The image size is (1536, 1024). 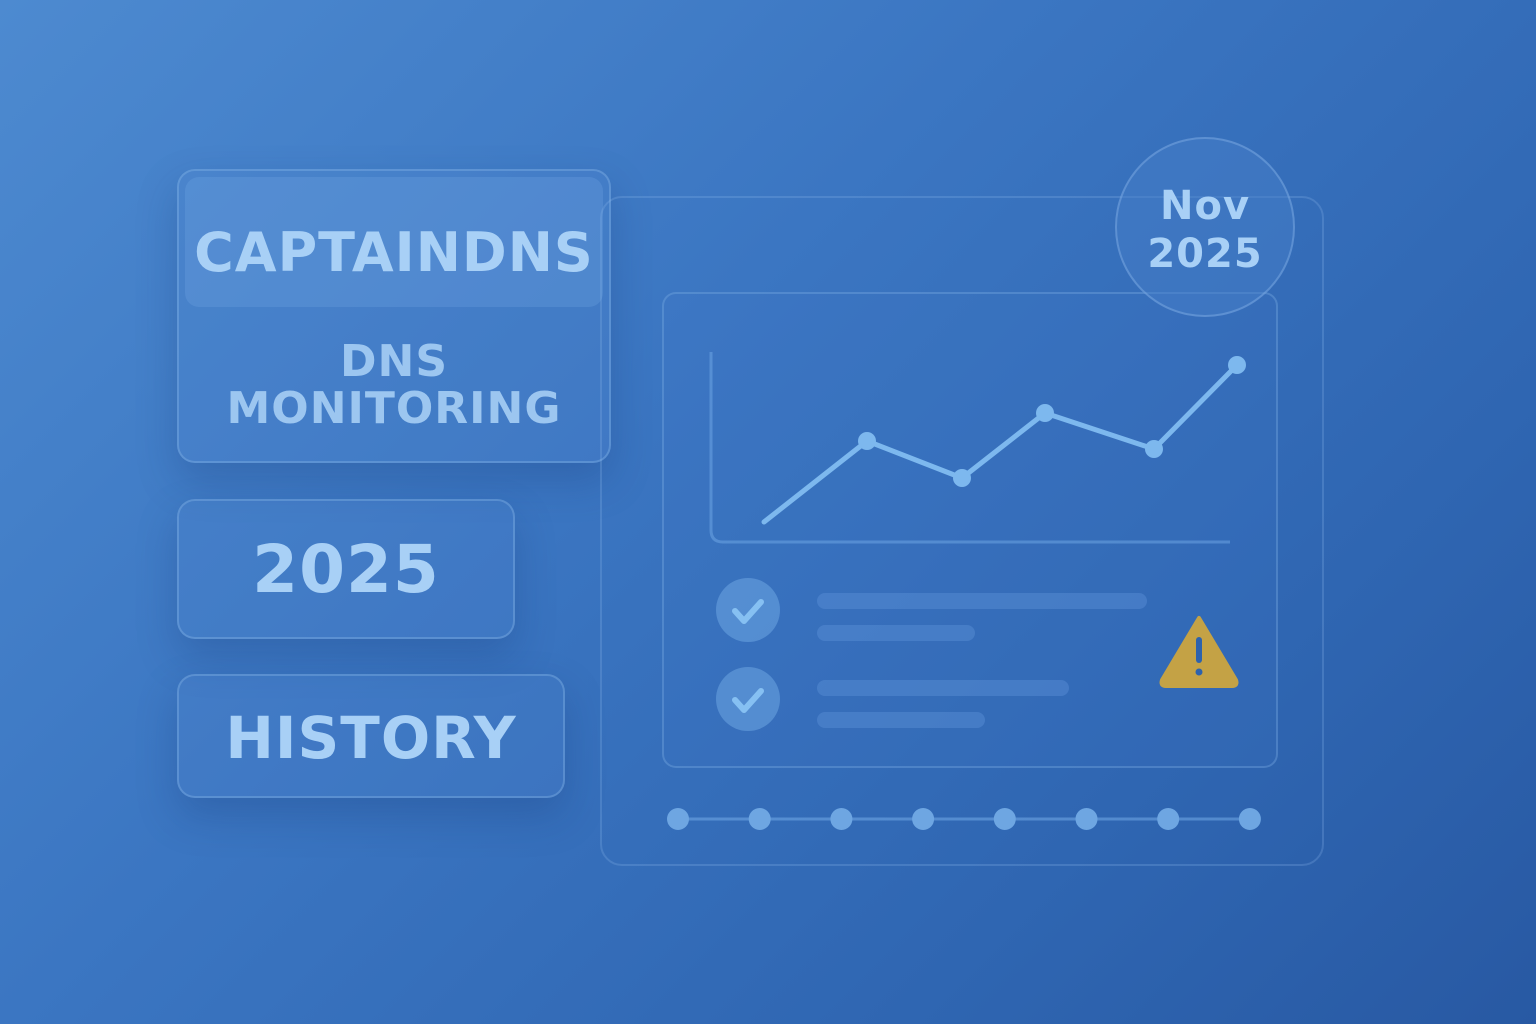 What do you see at coordinates (394, 316) in the screenshot?
I see `brand-card: CAPTAINDNS DNS MONITORING` at bounding box center [394, 316].